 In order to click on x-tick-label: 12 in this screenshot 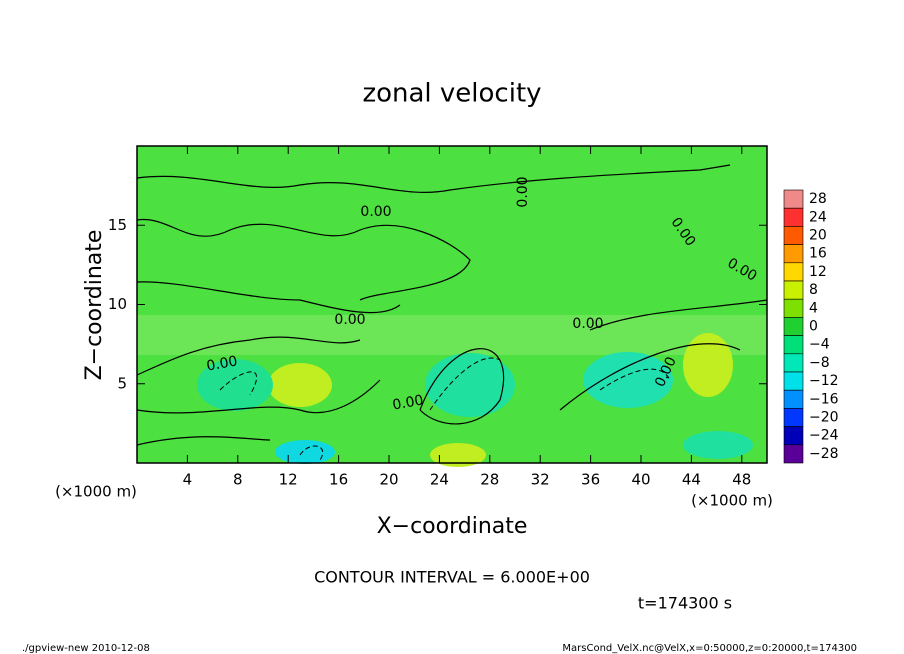, I will do `click(288, 480)`.